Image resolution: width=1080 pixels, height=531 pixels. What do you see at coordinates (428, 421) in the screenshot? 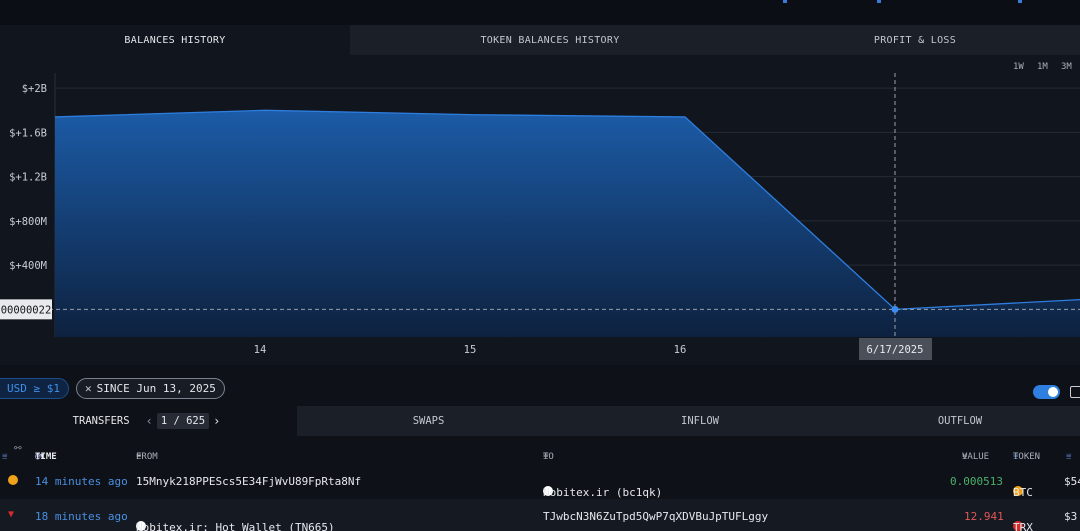
I see `tab-swaps: SWAPS` at bounding box center [428, 421].